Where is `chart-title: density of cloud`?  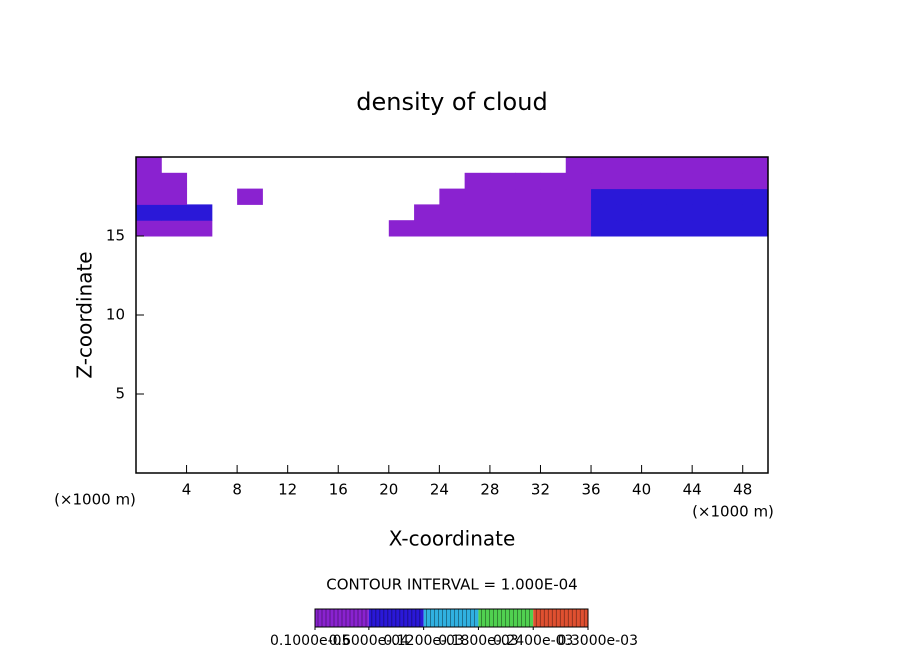
chart-title: density of cloud is located at coordinates (451, 102).